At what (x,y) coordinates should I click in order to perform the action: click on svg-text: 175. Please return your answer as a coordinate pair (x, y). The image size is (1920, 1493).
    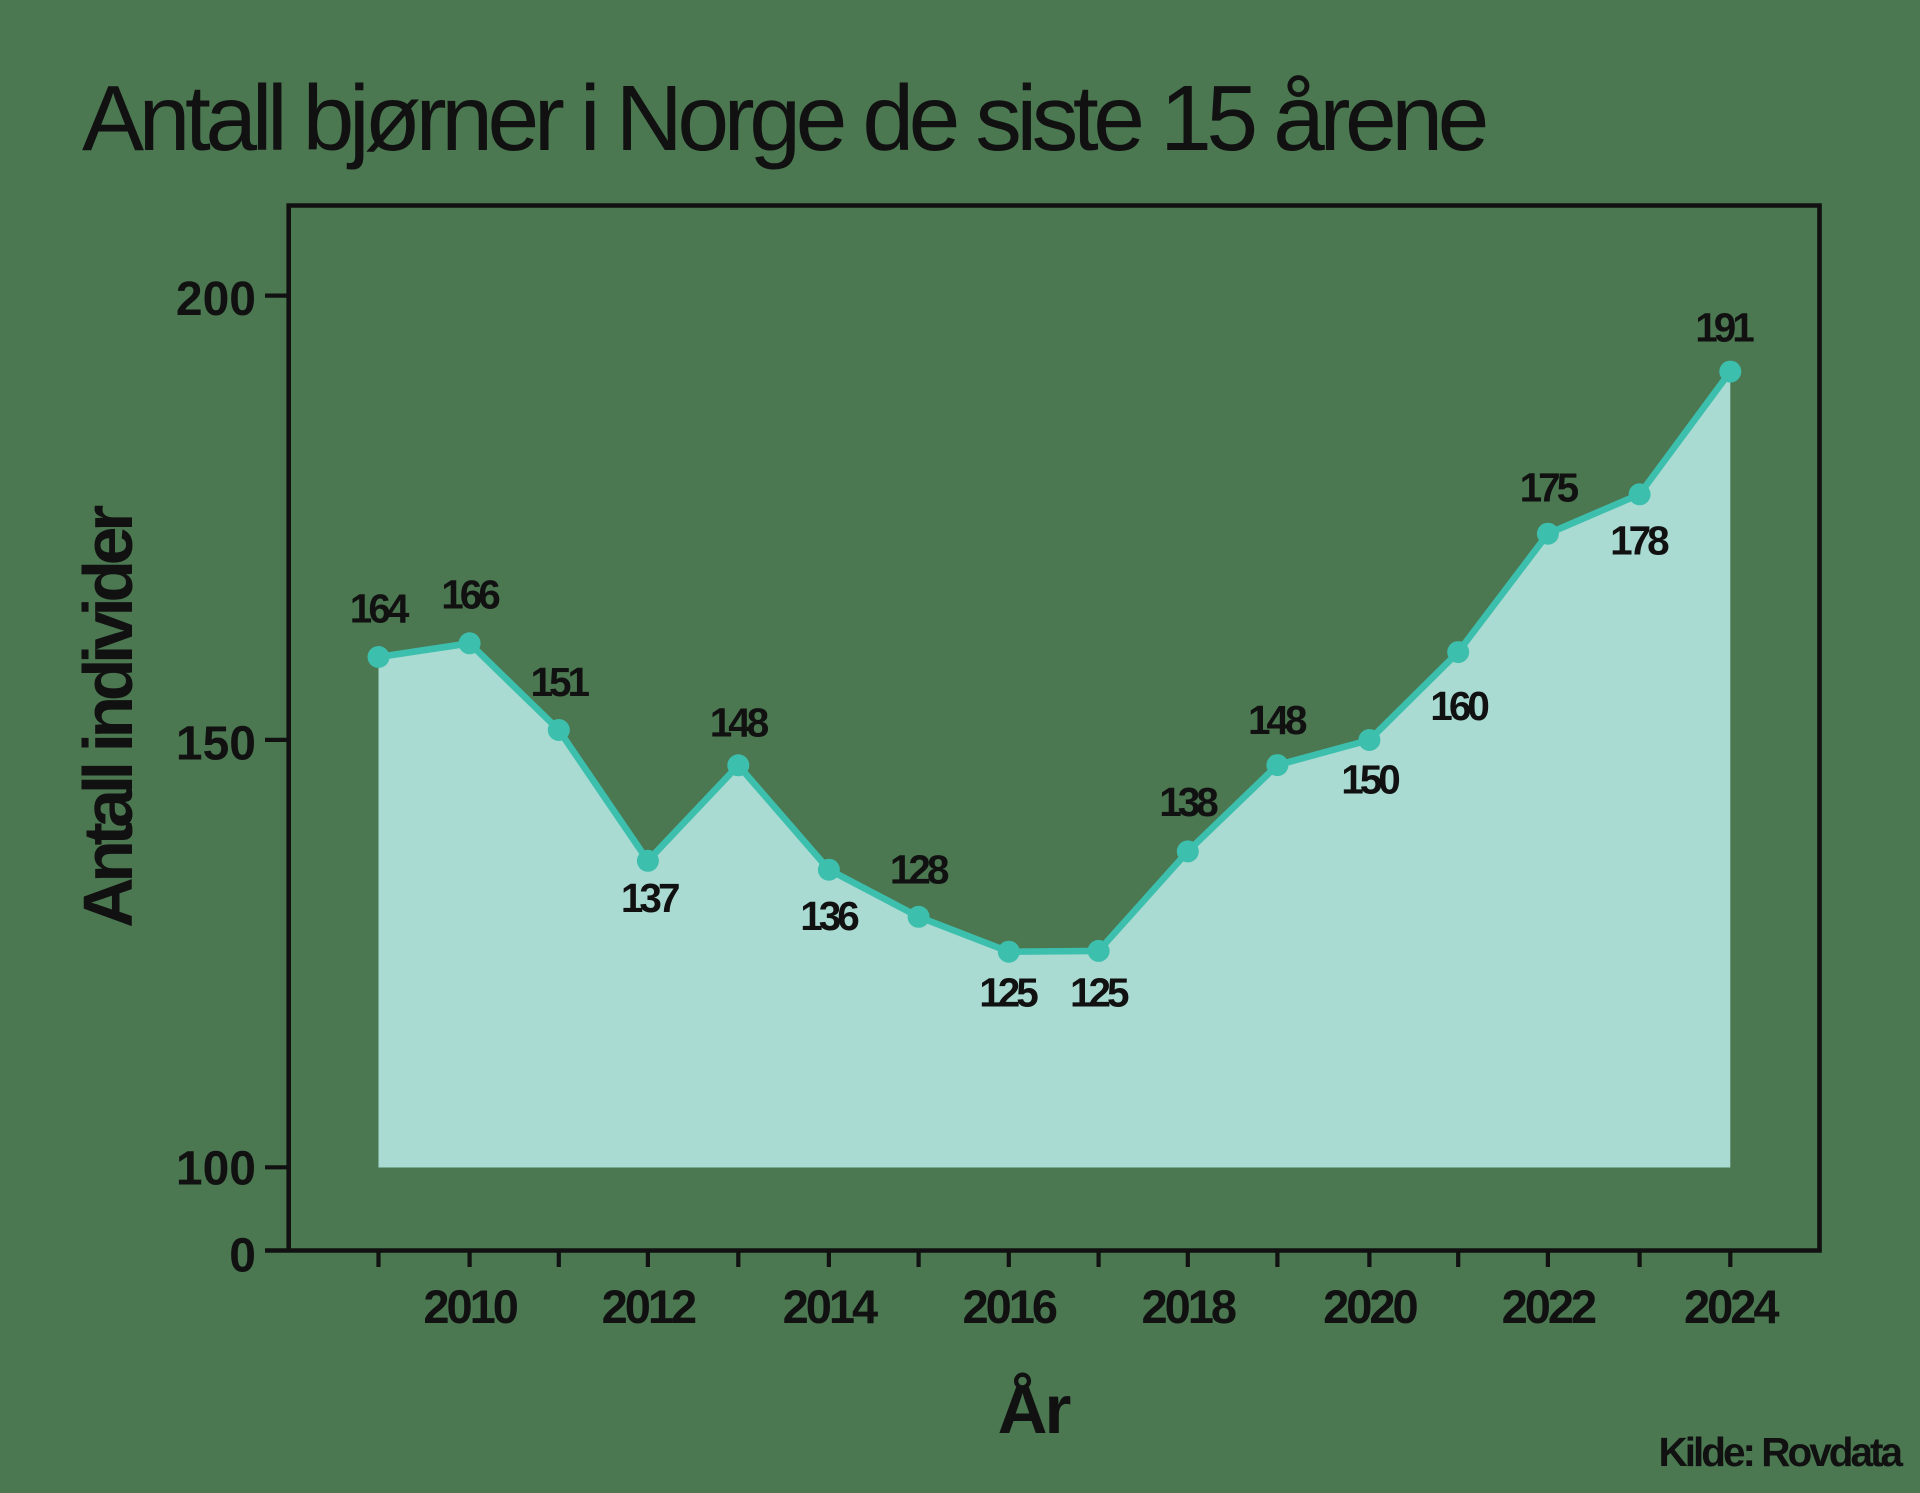
    Looking at the image, I should click on (1549, 487).